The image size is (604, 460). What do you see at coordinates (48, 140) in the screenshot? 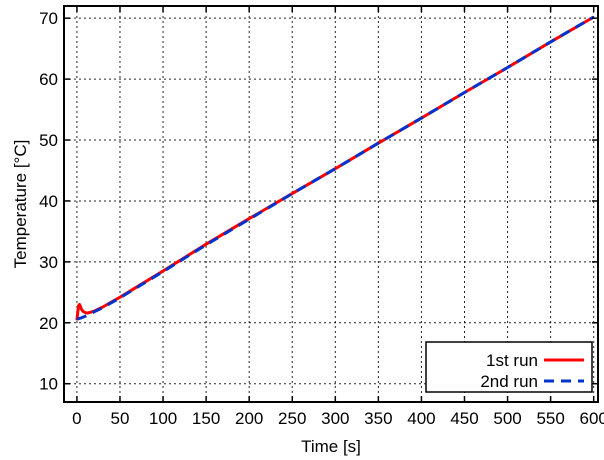
I see `y-tick-label: 50` at bounding box center [48, 140].